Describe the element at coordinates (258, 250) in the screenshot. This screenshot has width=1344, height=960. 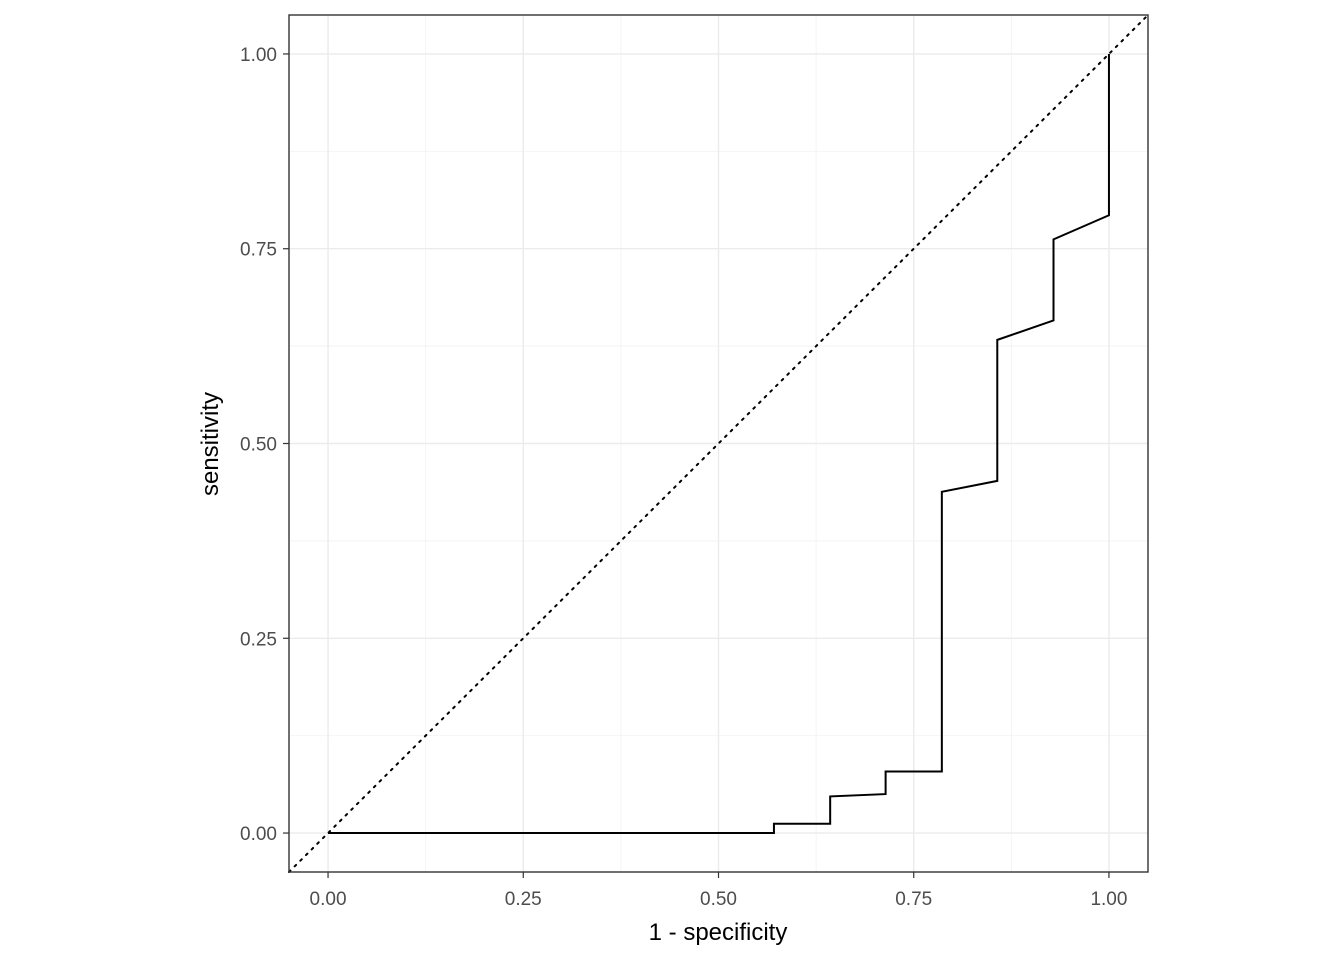
I see `y-tick-label: 0.75` at that location.